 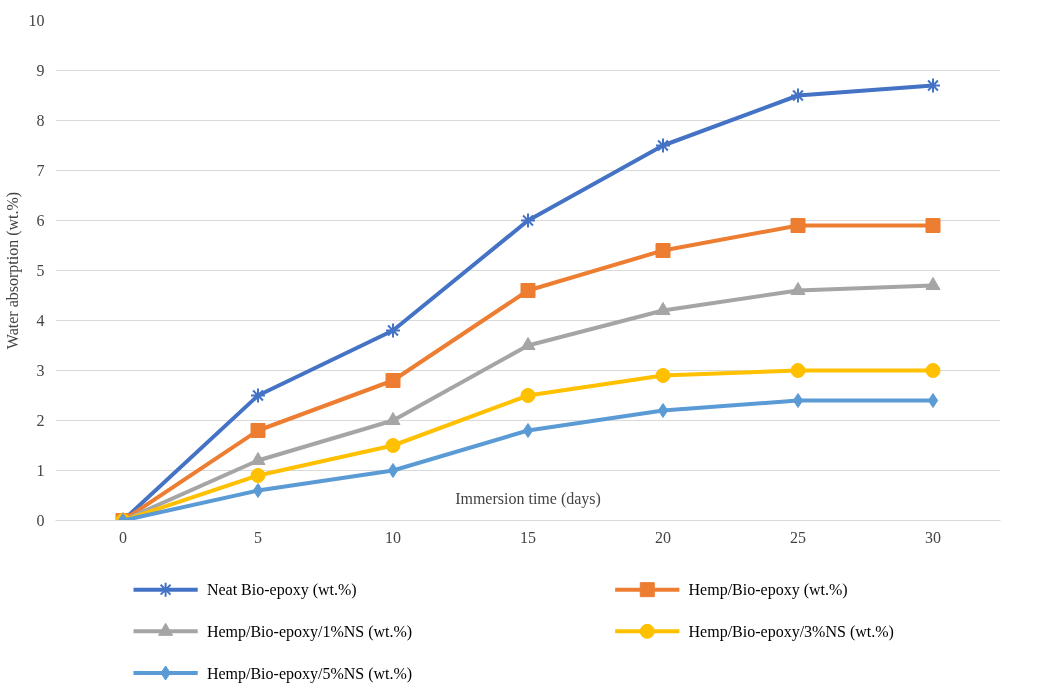 What do you see at coordinates (40, 220) in the screenshot?
I see `y-tick-label: 6` at bounding box center [40, 220].